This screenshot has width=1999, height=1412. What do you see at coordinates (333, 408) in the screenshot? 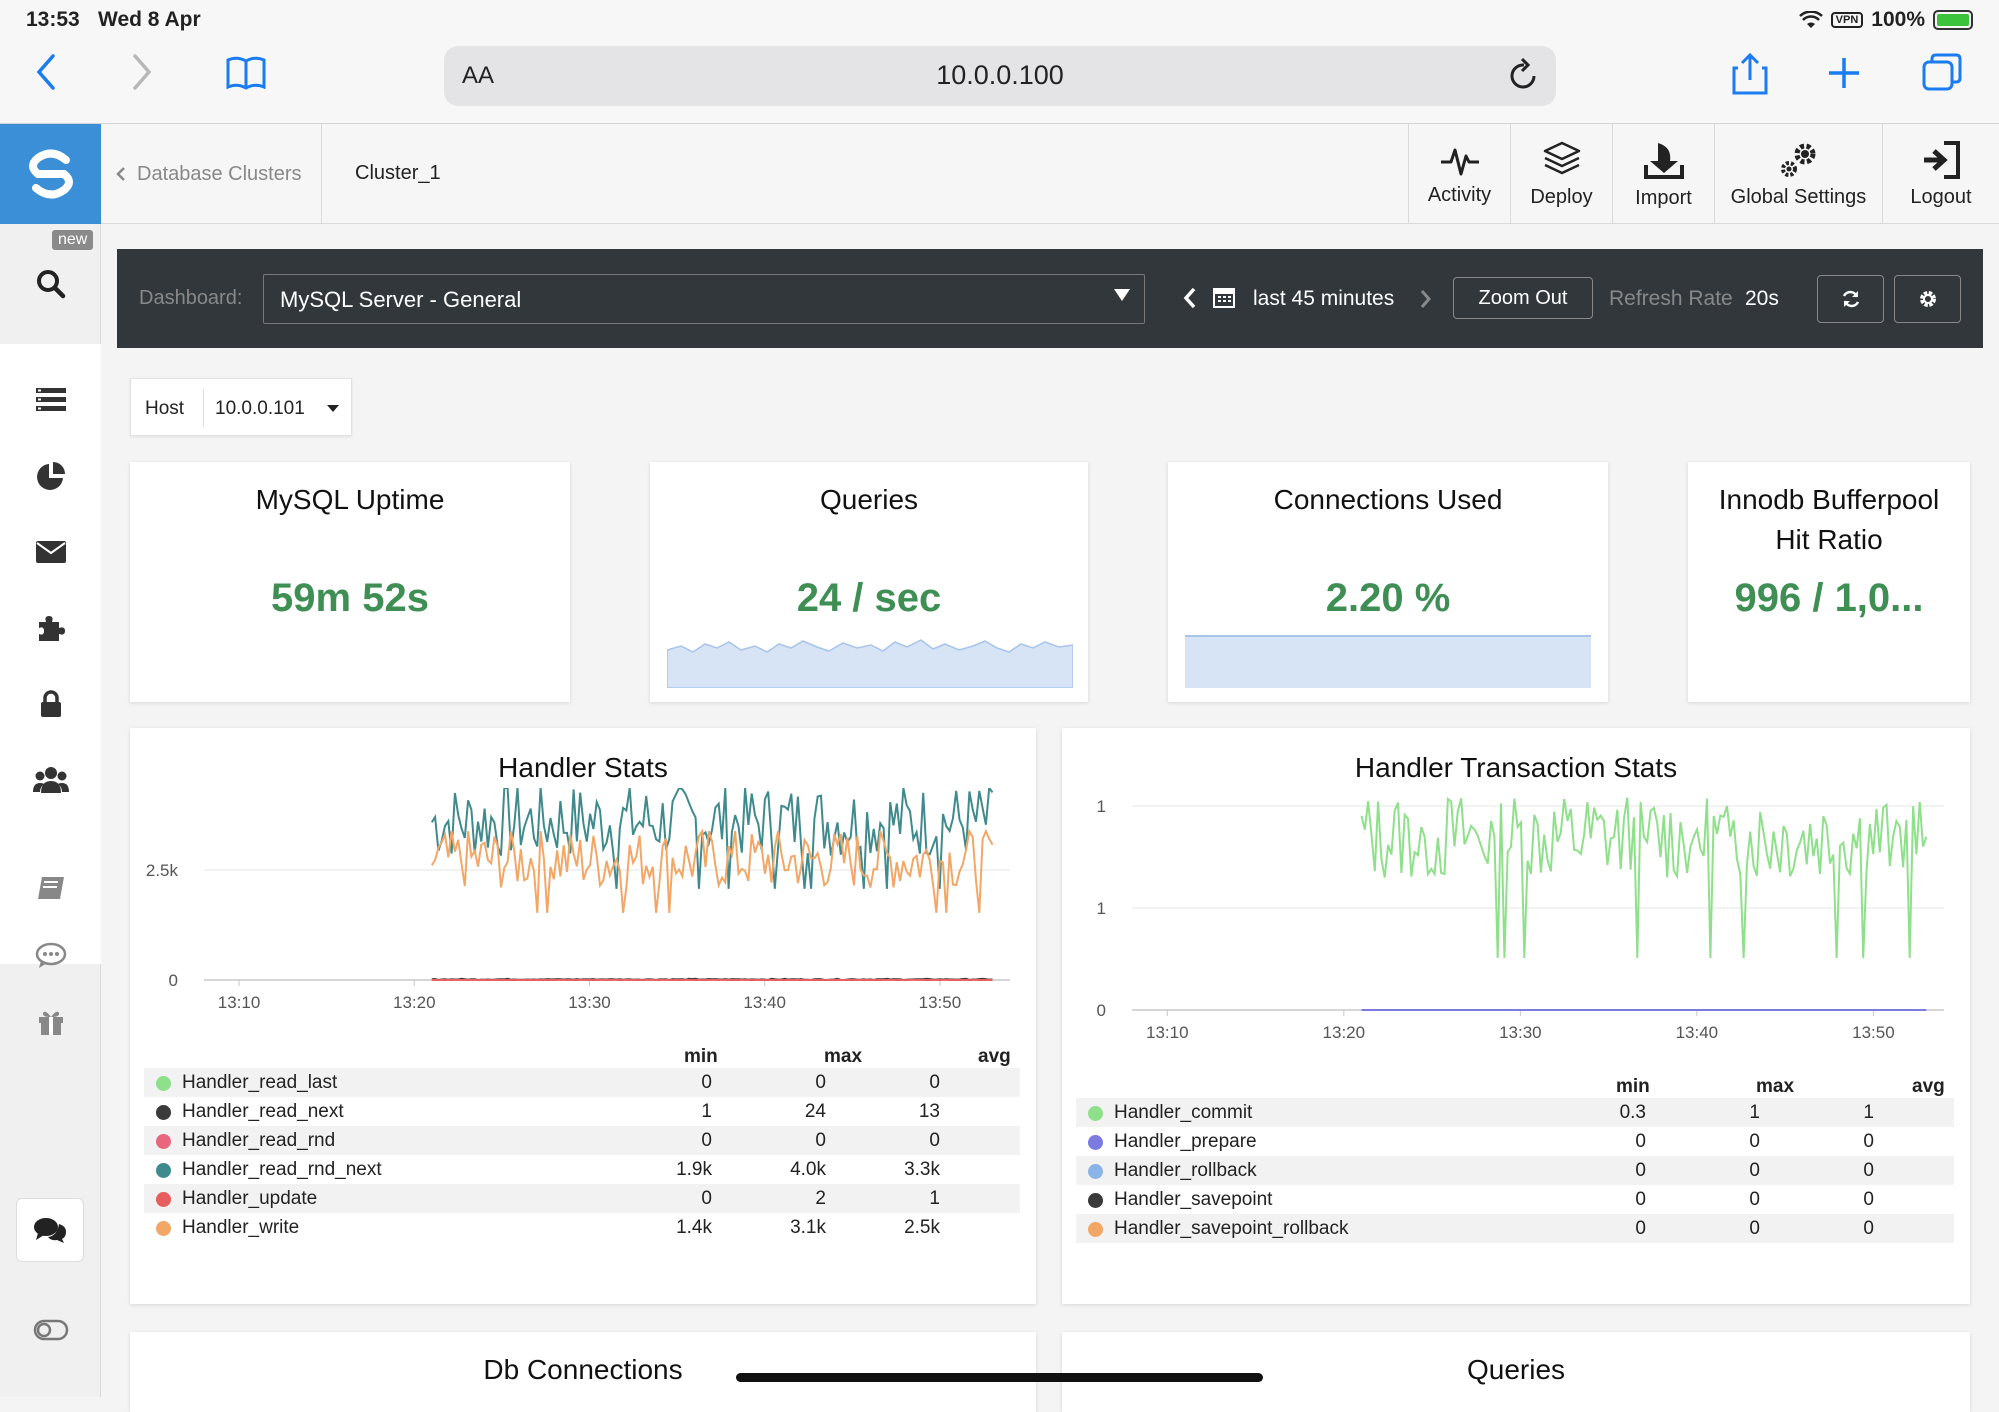
I see `caret-down-icon` at bounding box center [333, 408].